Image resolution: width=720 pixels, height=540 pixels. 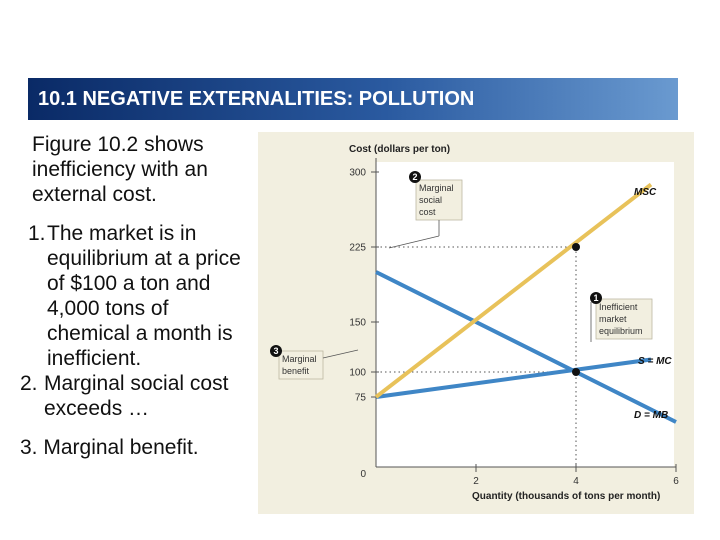 I want to click on point-3: 3. Marginal benefit., so click(x=138, y=447).